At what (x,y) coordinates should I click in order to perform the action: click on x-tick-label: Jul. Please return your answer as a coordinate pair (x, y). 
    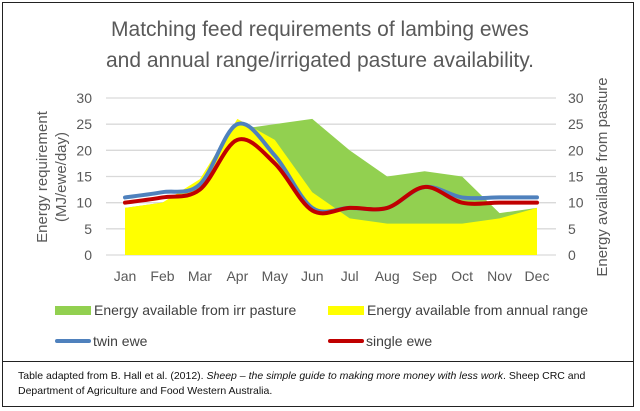
    Looking at the image, I should click on (350, 276).